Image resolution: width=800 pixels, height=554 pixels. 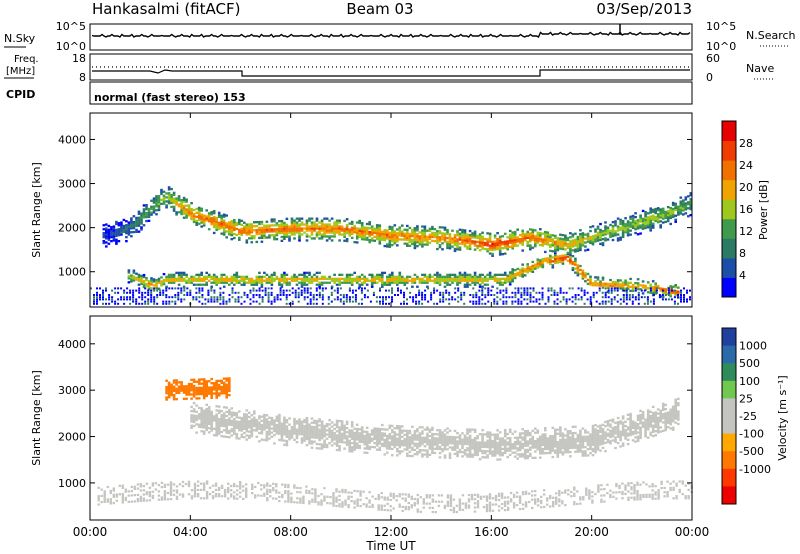 What do you see at coordinates (389, 68) in the screenshot?
I see `freq-panel: Freq. [MHz] 18 8 60 0 Nave` at bounding box center [389, 68].